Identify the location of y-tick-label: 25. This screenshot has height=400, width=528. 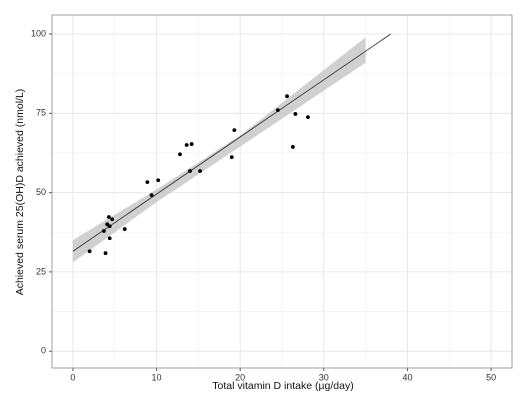
(41, 271).